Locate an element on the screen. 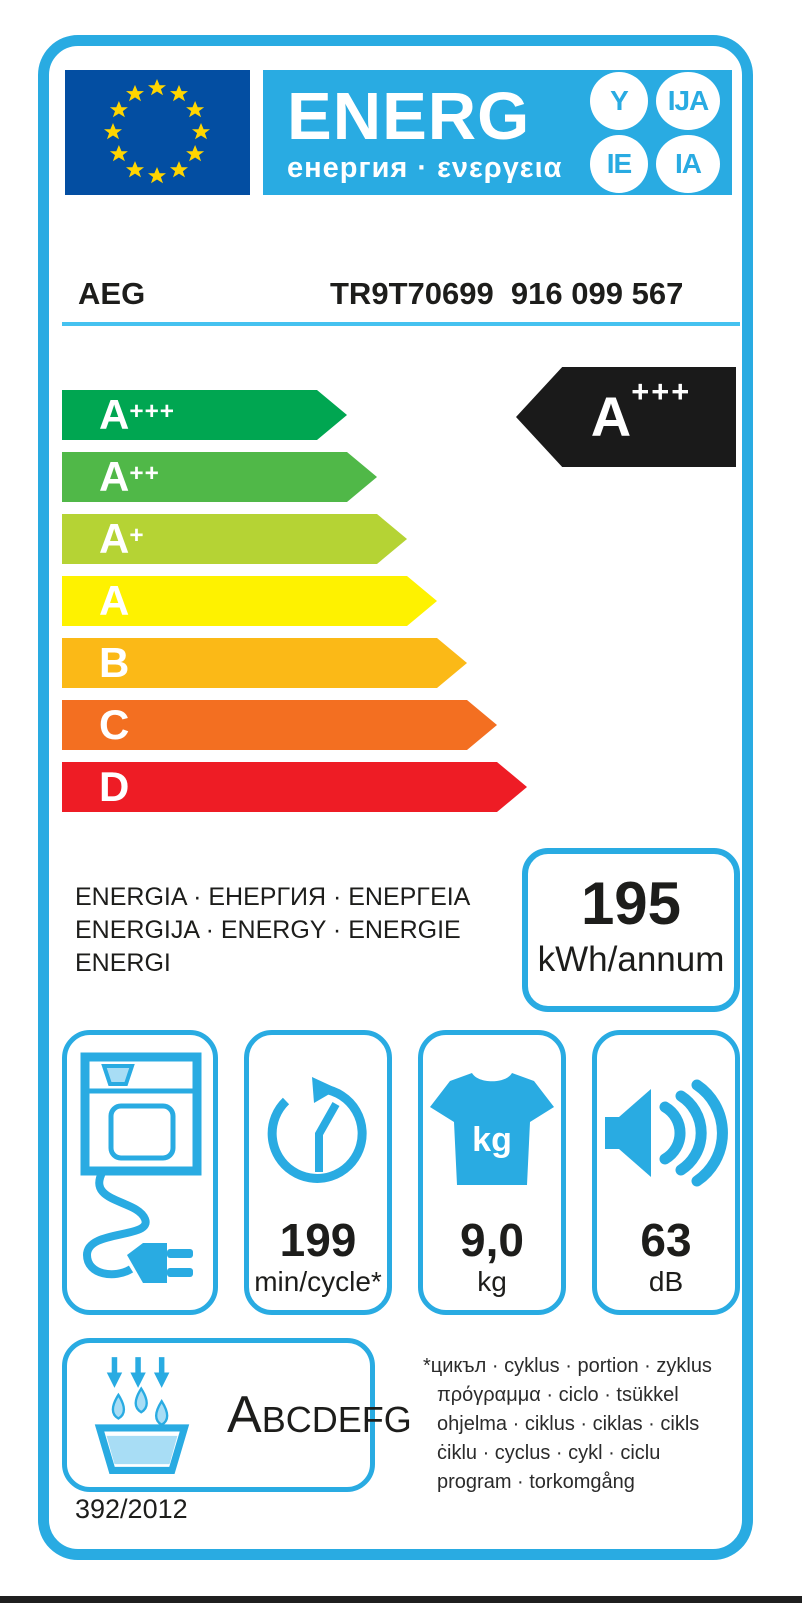 This screenshot has width=802, height=1603. dryer-plug-icon is located at coordinates (140, 1173).